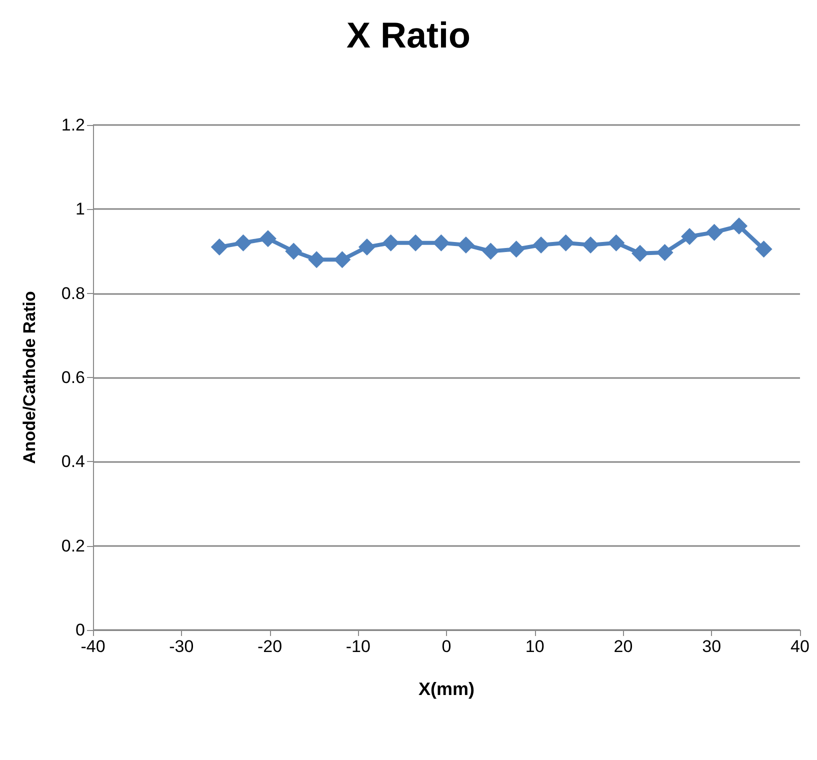 The image size is (817, 760). I want to click on y-axis-title: Anode/Cathode Ratio, so click(29, 377).